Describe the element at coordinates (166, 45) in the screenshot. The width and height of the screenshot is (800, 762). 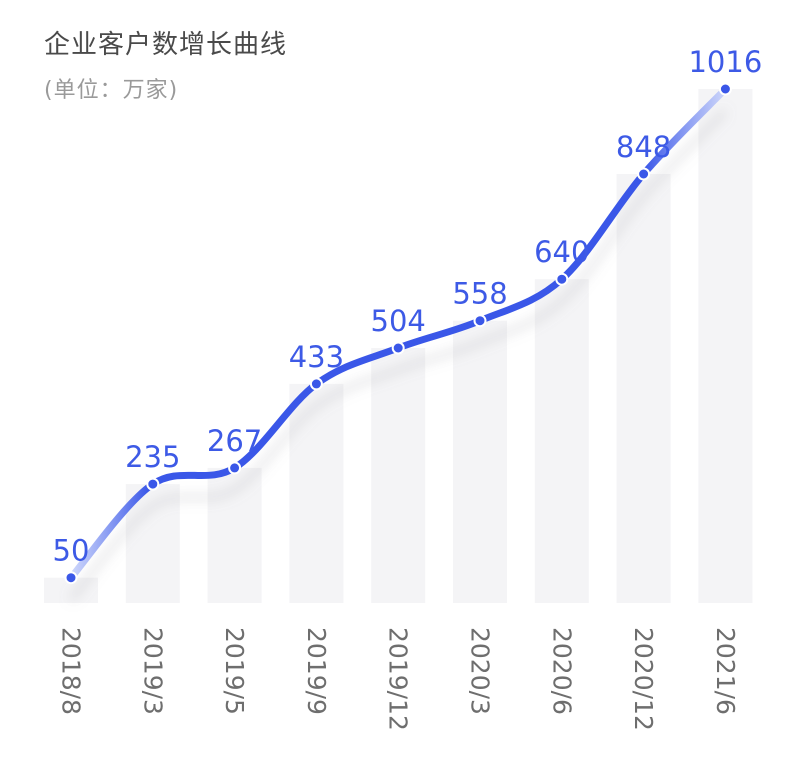
I see `chart-title: 企业客户数增长曲线` at that location.